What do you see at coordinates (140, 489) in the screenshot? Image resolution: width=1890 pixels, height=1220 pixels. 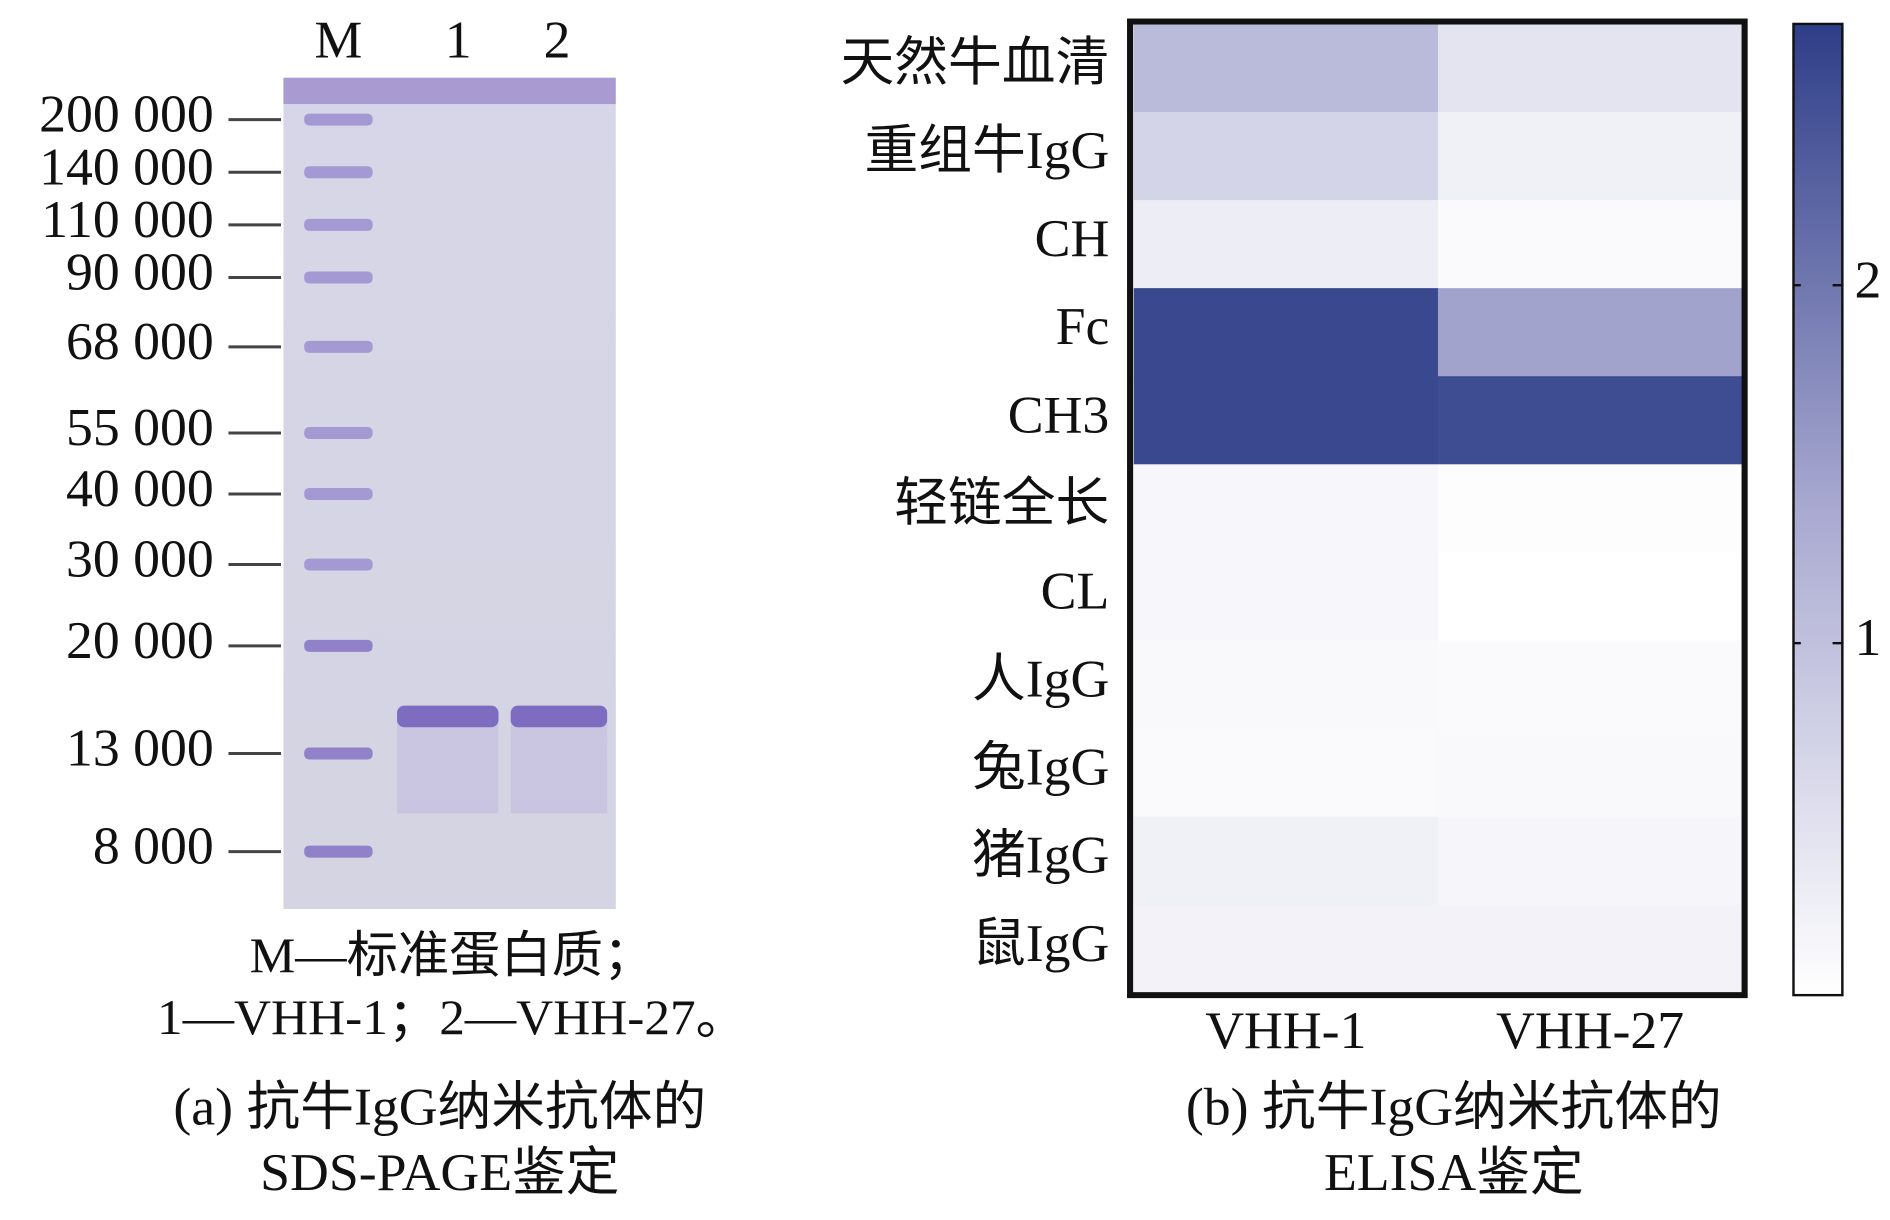 I see `marker-label: 40 000` at bounding box center [140, 489].